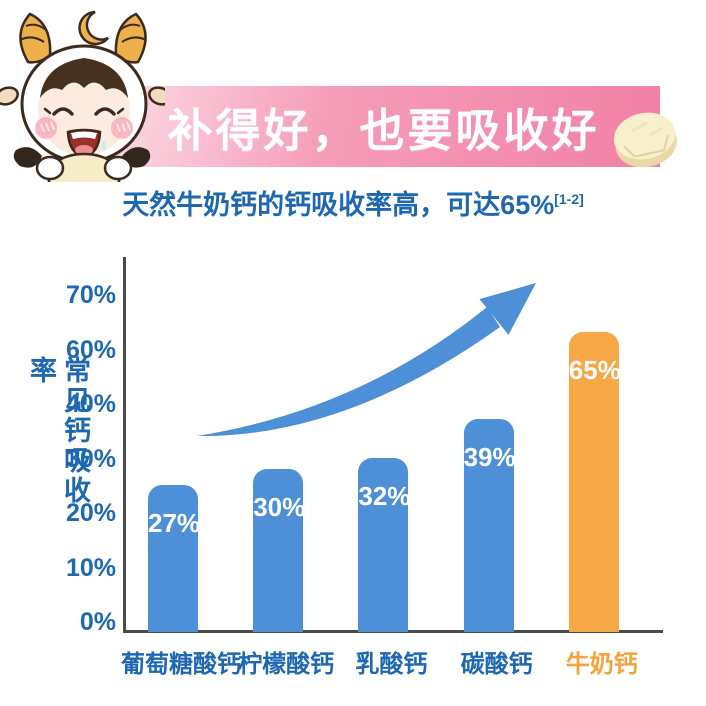  What do you see at coordinates (569, 199) in the screenshot?
I see `subtitle-reference: [1-2]` at bounding box center [569, 199].